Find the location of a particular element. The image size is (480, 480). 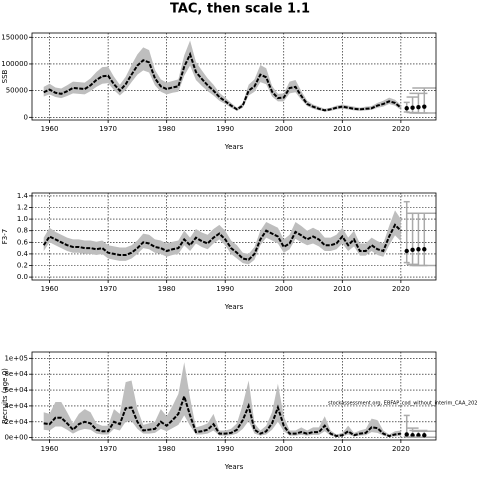

y-tick-label: 0.8 is located at coordinates (22, 231).